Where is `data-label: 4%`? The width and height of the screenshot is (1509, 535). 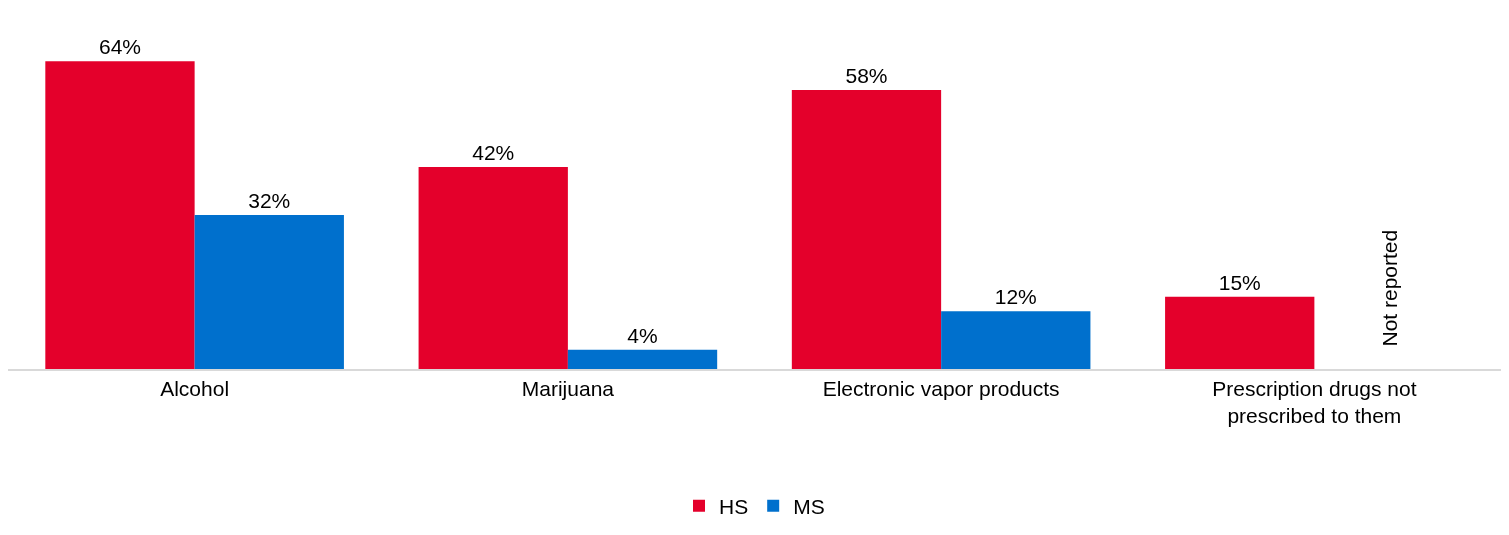
data-label: 4% is located at coordinates (642, 335).